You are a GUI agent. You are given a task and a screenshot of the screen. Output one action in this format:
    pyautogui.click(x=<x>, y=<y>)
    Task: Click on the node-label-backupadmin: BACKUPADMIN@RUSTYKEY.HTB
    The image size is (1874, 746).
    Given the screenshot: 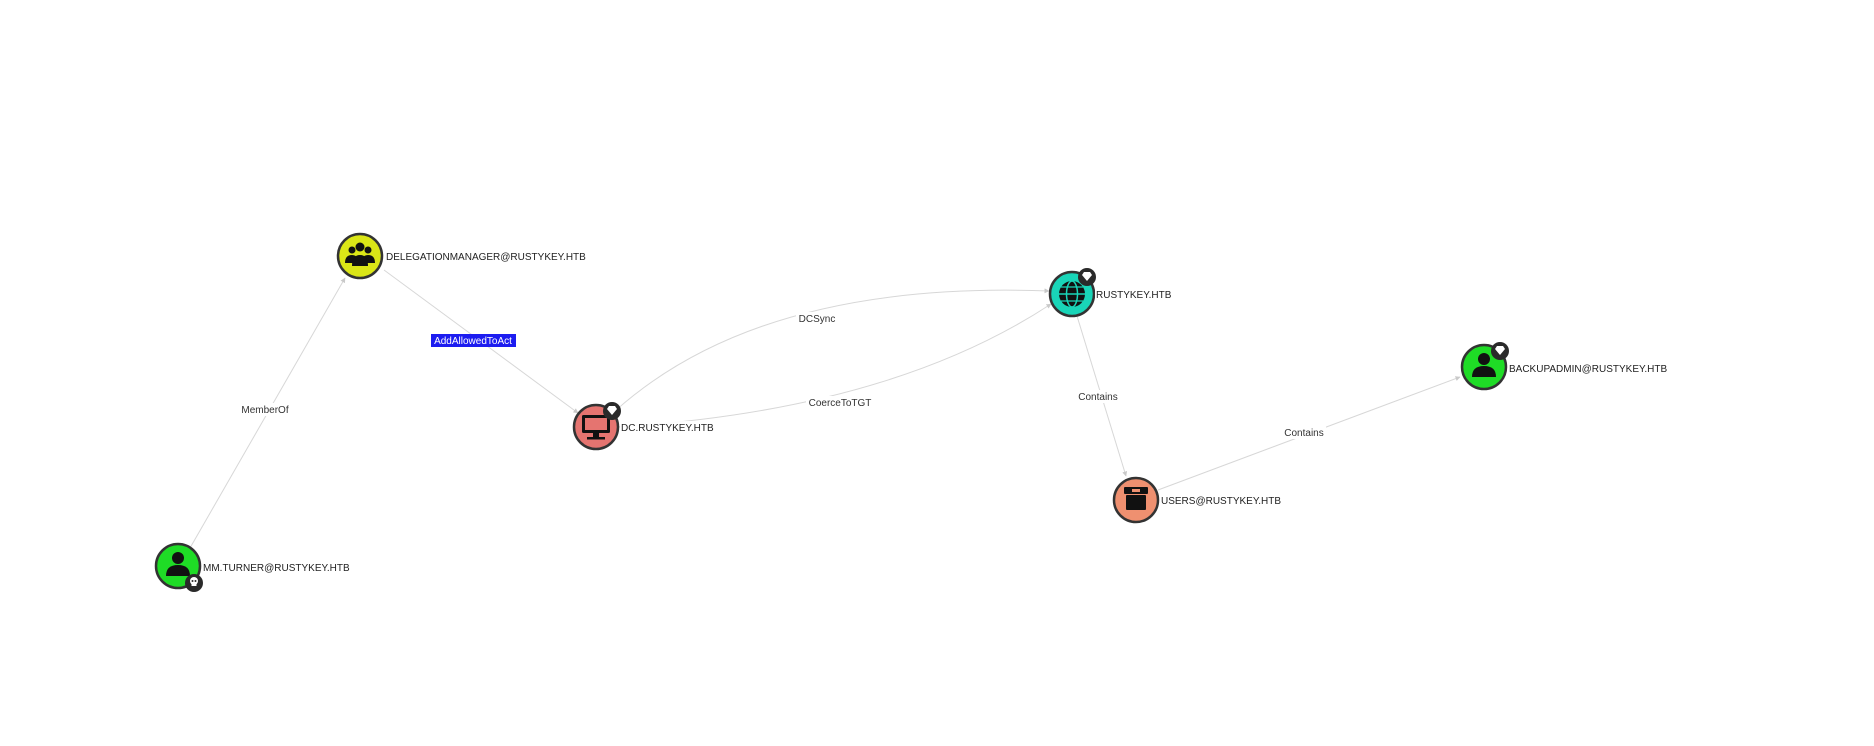 What is the action you would take?
    pyautogui.click(x=1588, y=369)
    